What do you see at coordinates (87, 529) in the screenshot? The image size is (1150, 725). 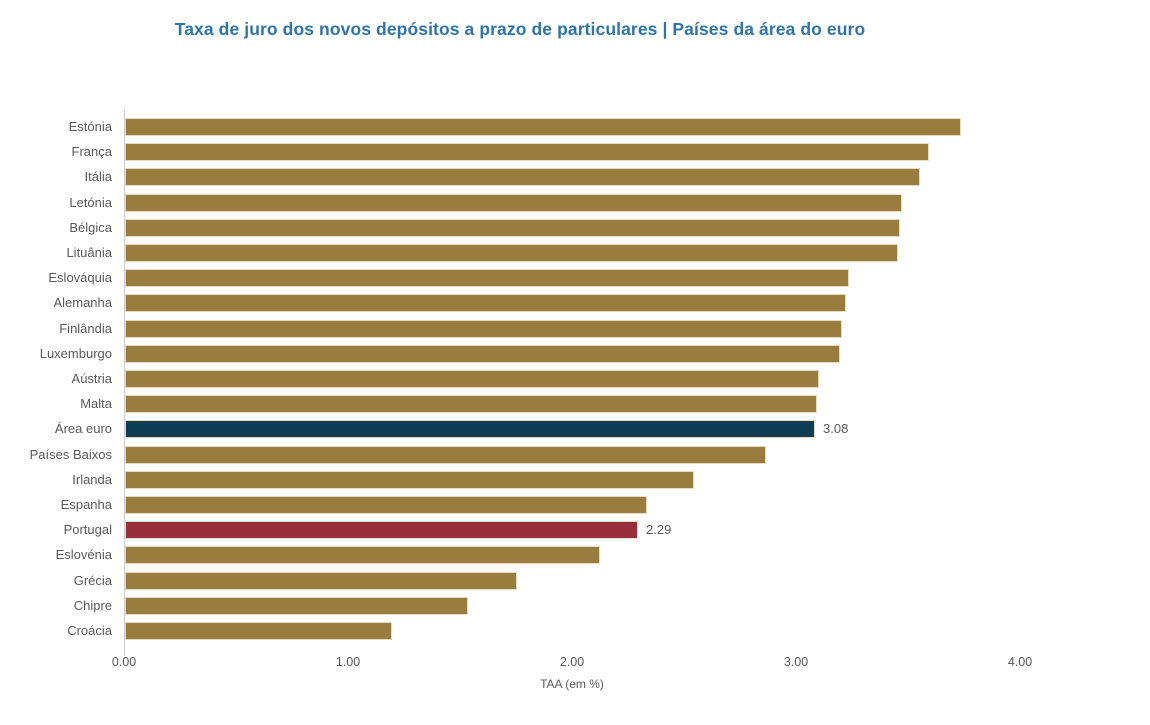 I see `category-label: Portugal` at bounding box center [87, 529].